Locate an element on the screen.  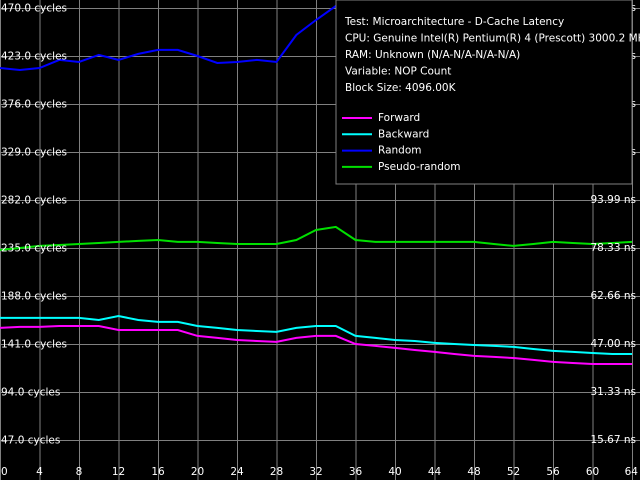
y2-tick-label: 62.66 ns is located at coordinates (613, 296).